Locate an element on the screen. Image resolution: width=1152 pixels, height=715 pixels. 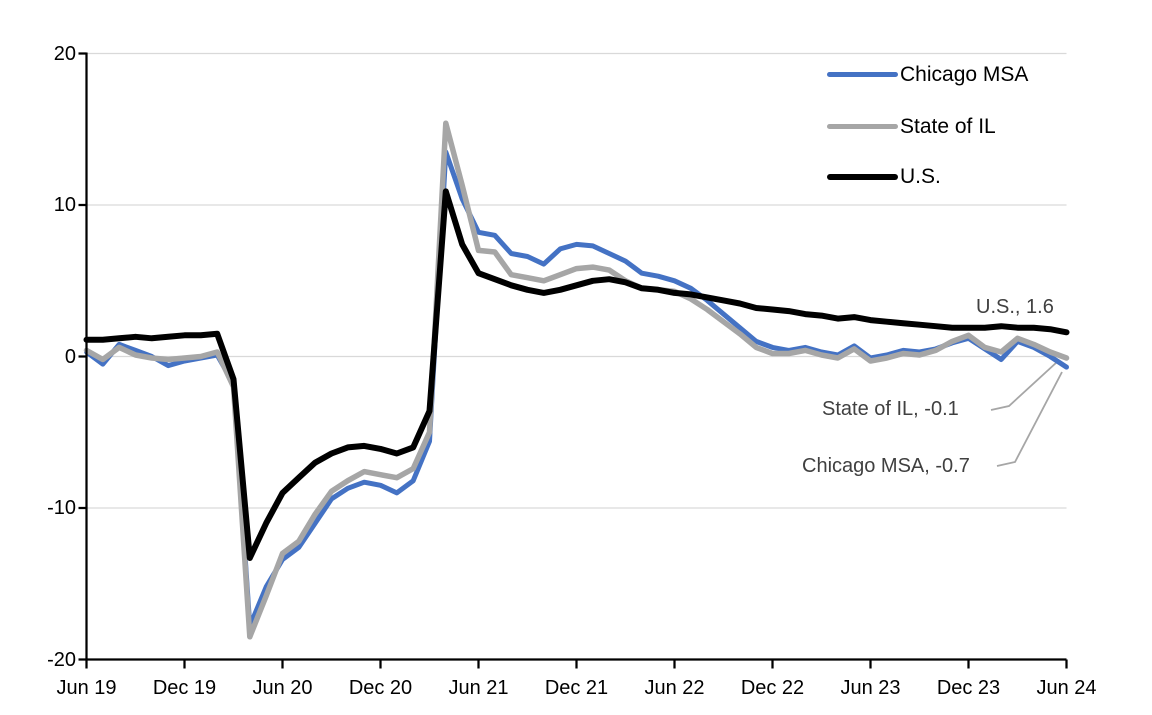
y-tick-label-20: 20 is located at coordinates (64, 53).